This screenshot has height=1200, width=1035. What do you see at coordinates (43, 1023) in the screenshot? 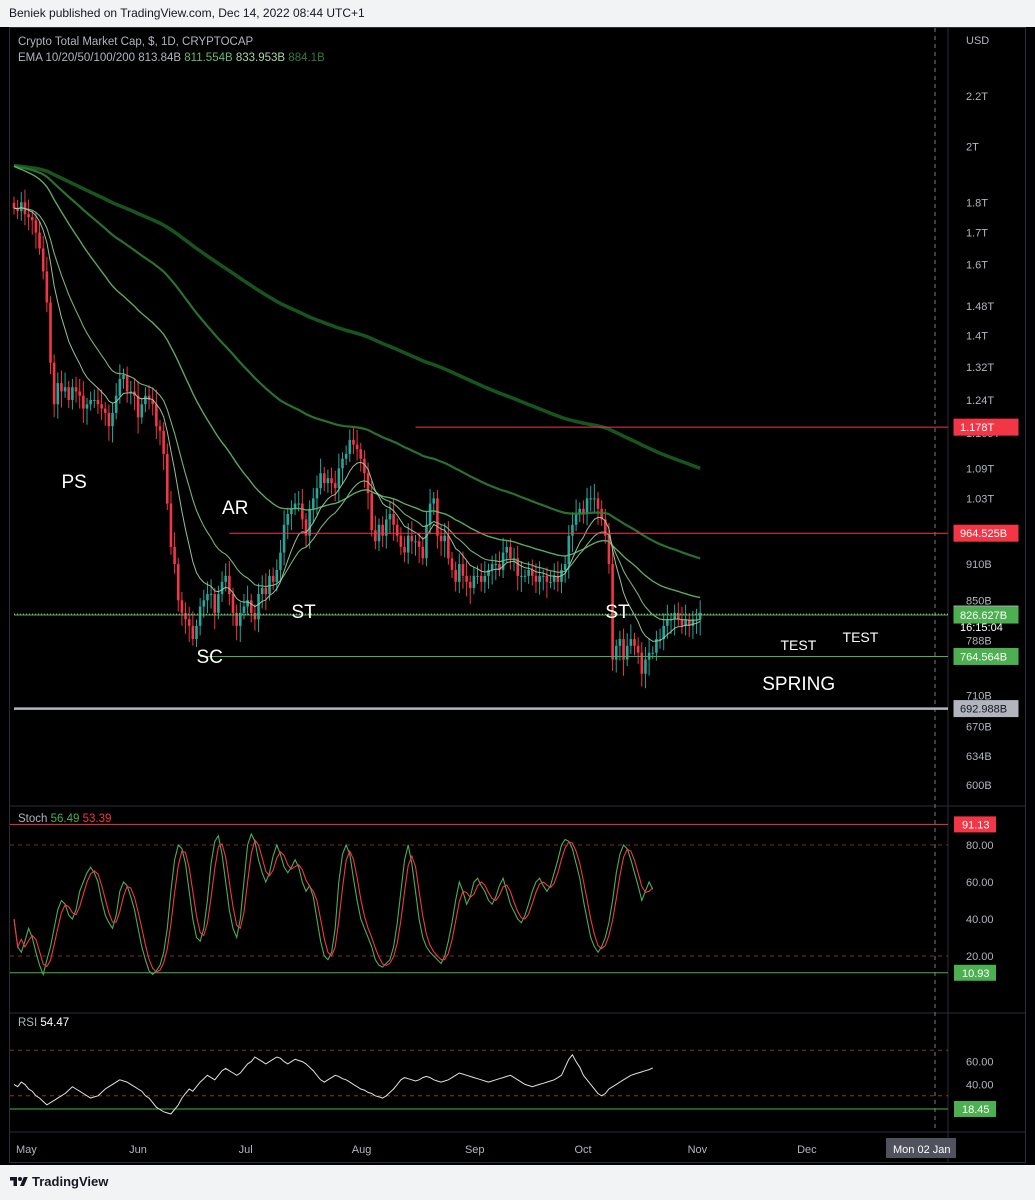
I see `rsi-legend: RSI 54.47` at bounding box center [43, 1023].